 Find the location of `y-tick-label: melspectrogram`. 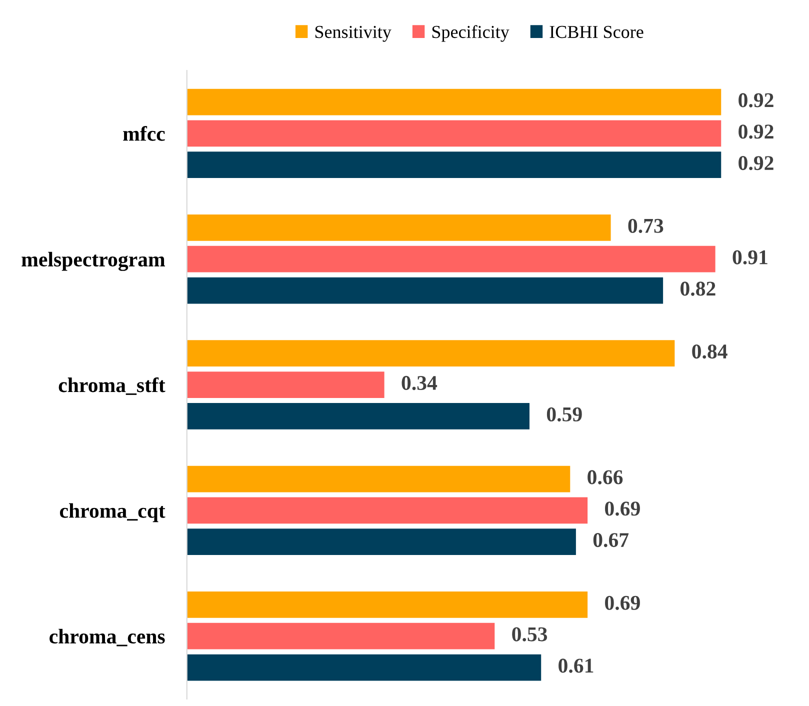

y-tick-label: melspectrogram is located at coordinates (93, 261).